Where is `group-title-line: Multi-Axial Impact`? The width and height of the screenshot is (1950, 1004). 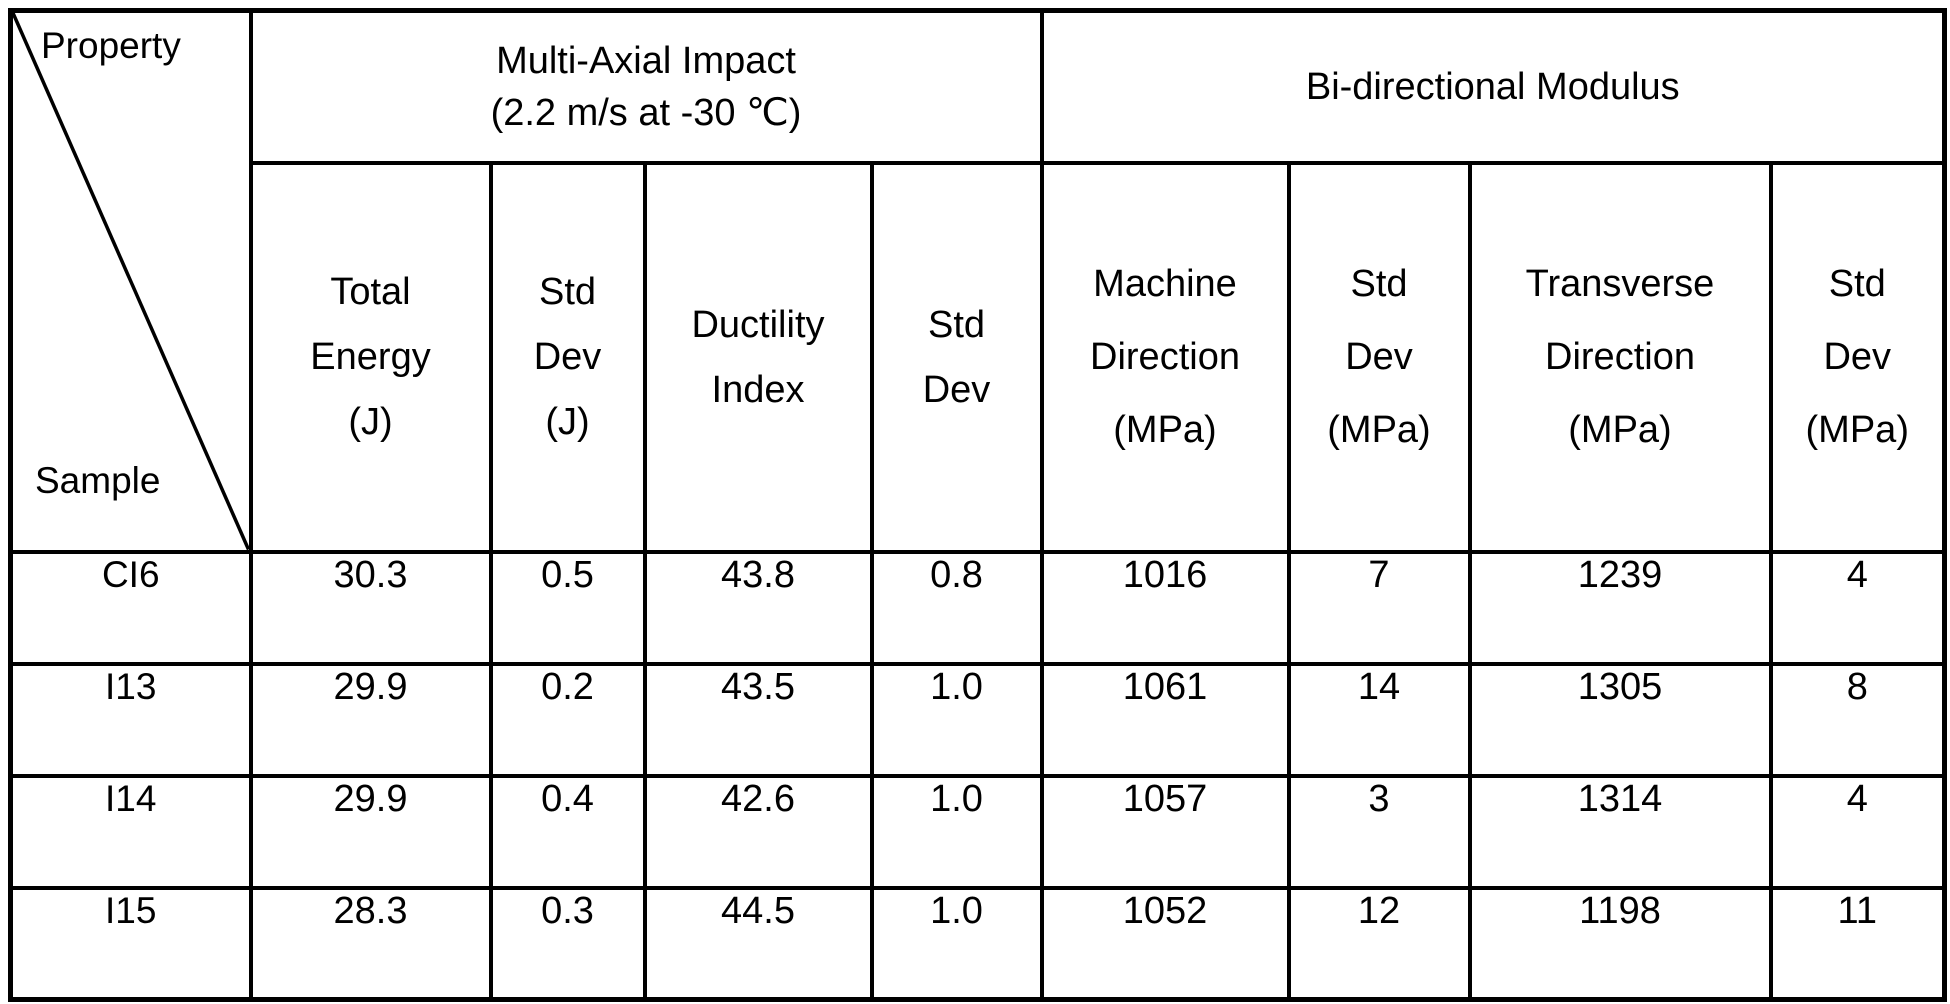
group-title-line: Multi-Axial Impact is located at coordinates (646, 60).